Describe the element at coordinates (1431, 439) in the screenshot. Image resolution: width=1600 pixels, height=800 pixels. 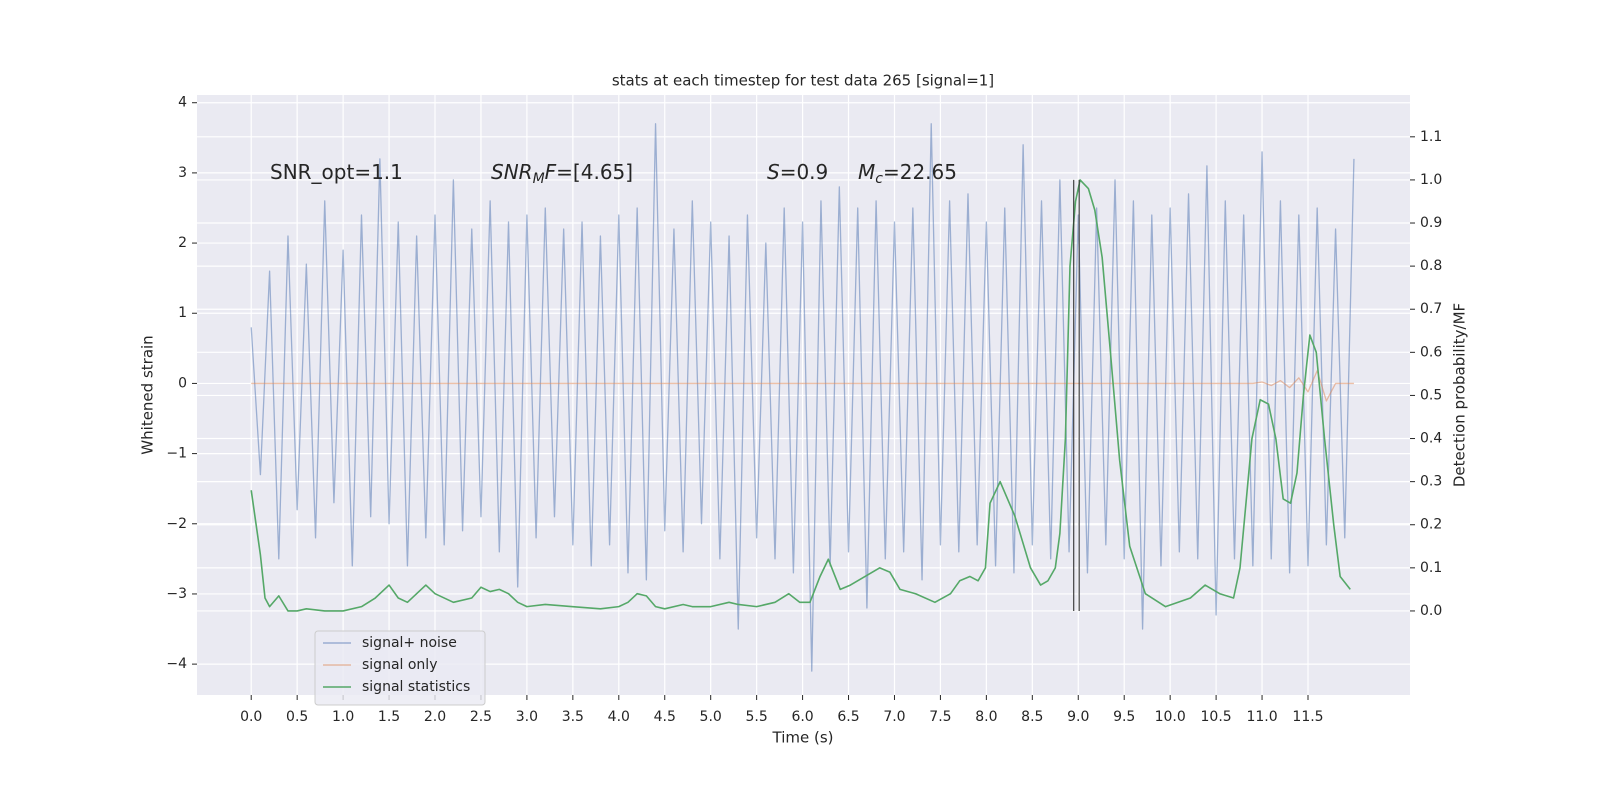
I see `y2-tick-label: 0.4` at that location.